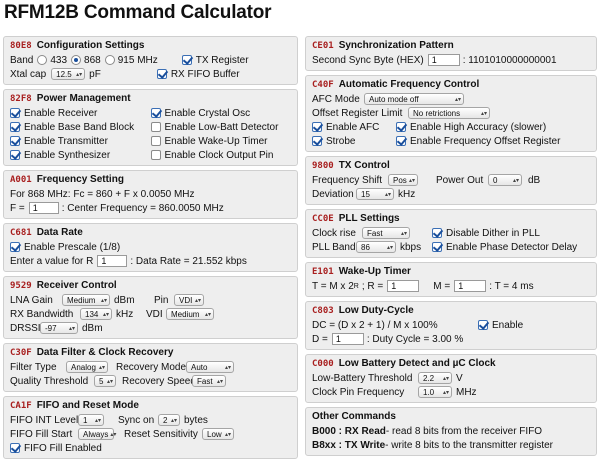 This screenshot has height=468, width=600. Describe the element at coordinates (435, 392) in the screenshot. I see `clock-freq-select: 1.0 ▴▾` at that location.